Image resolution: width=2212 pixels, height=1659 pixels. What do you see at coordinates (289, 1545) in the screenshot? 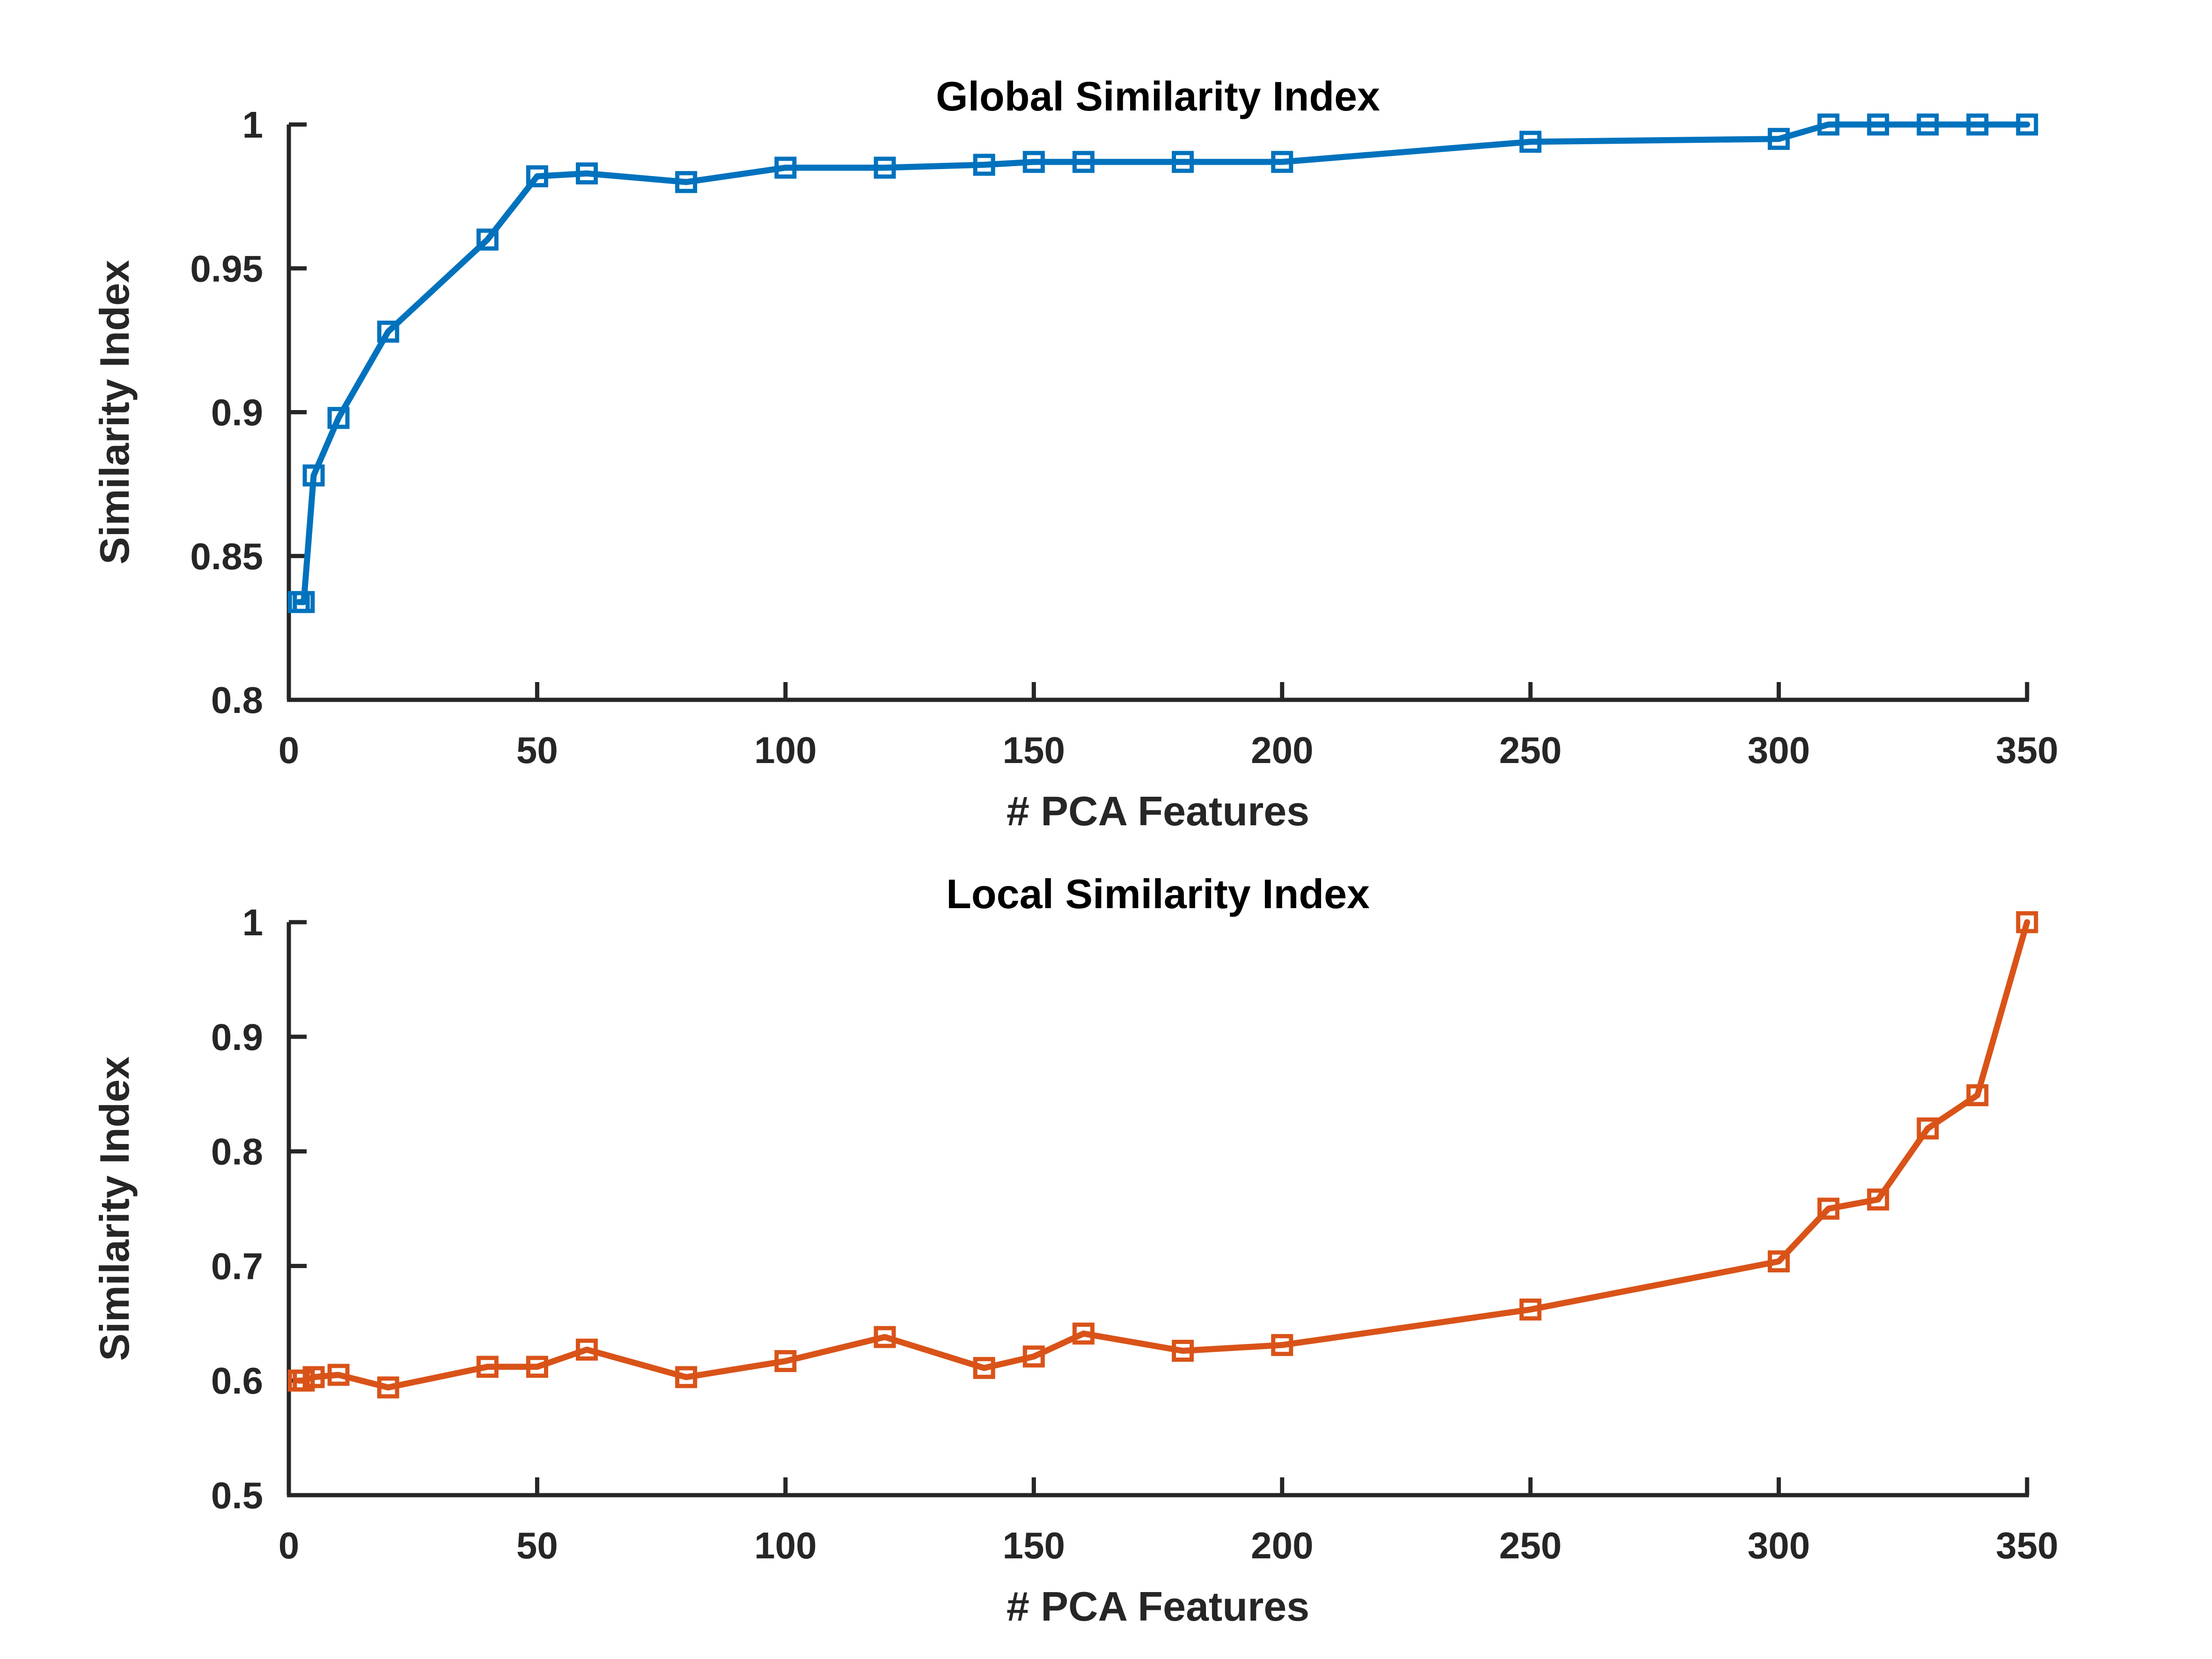
I see `local-x-tick-label: 0` at bounding box center [289, 1545].